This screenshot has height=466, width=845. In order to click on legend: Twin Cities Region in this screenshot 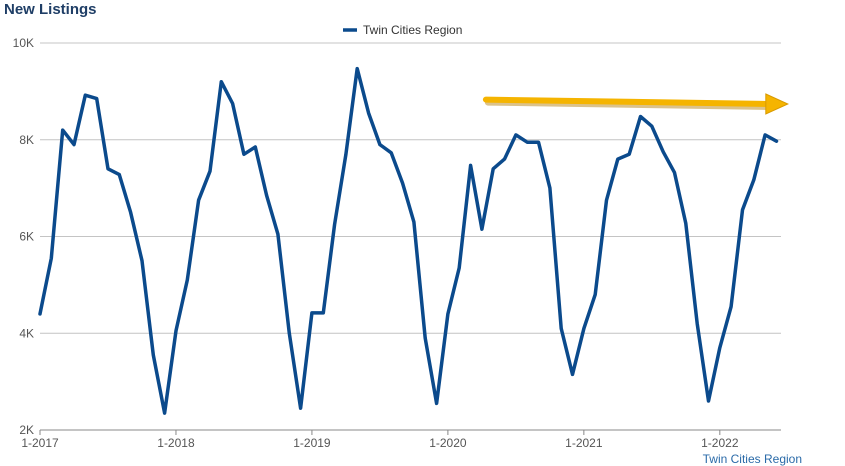, I will do `click(402, 30)`.